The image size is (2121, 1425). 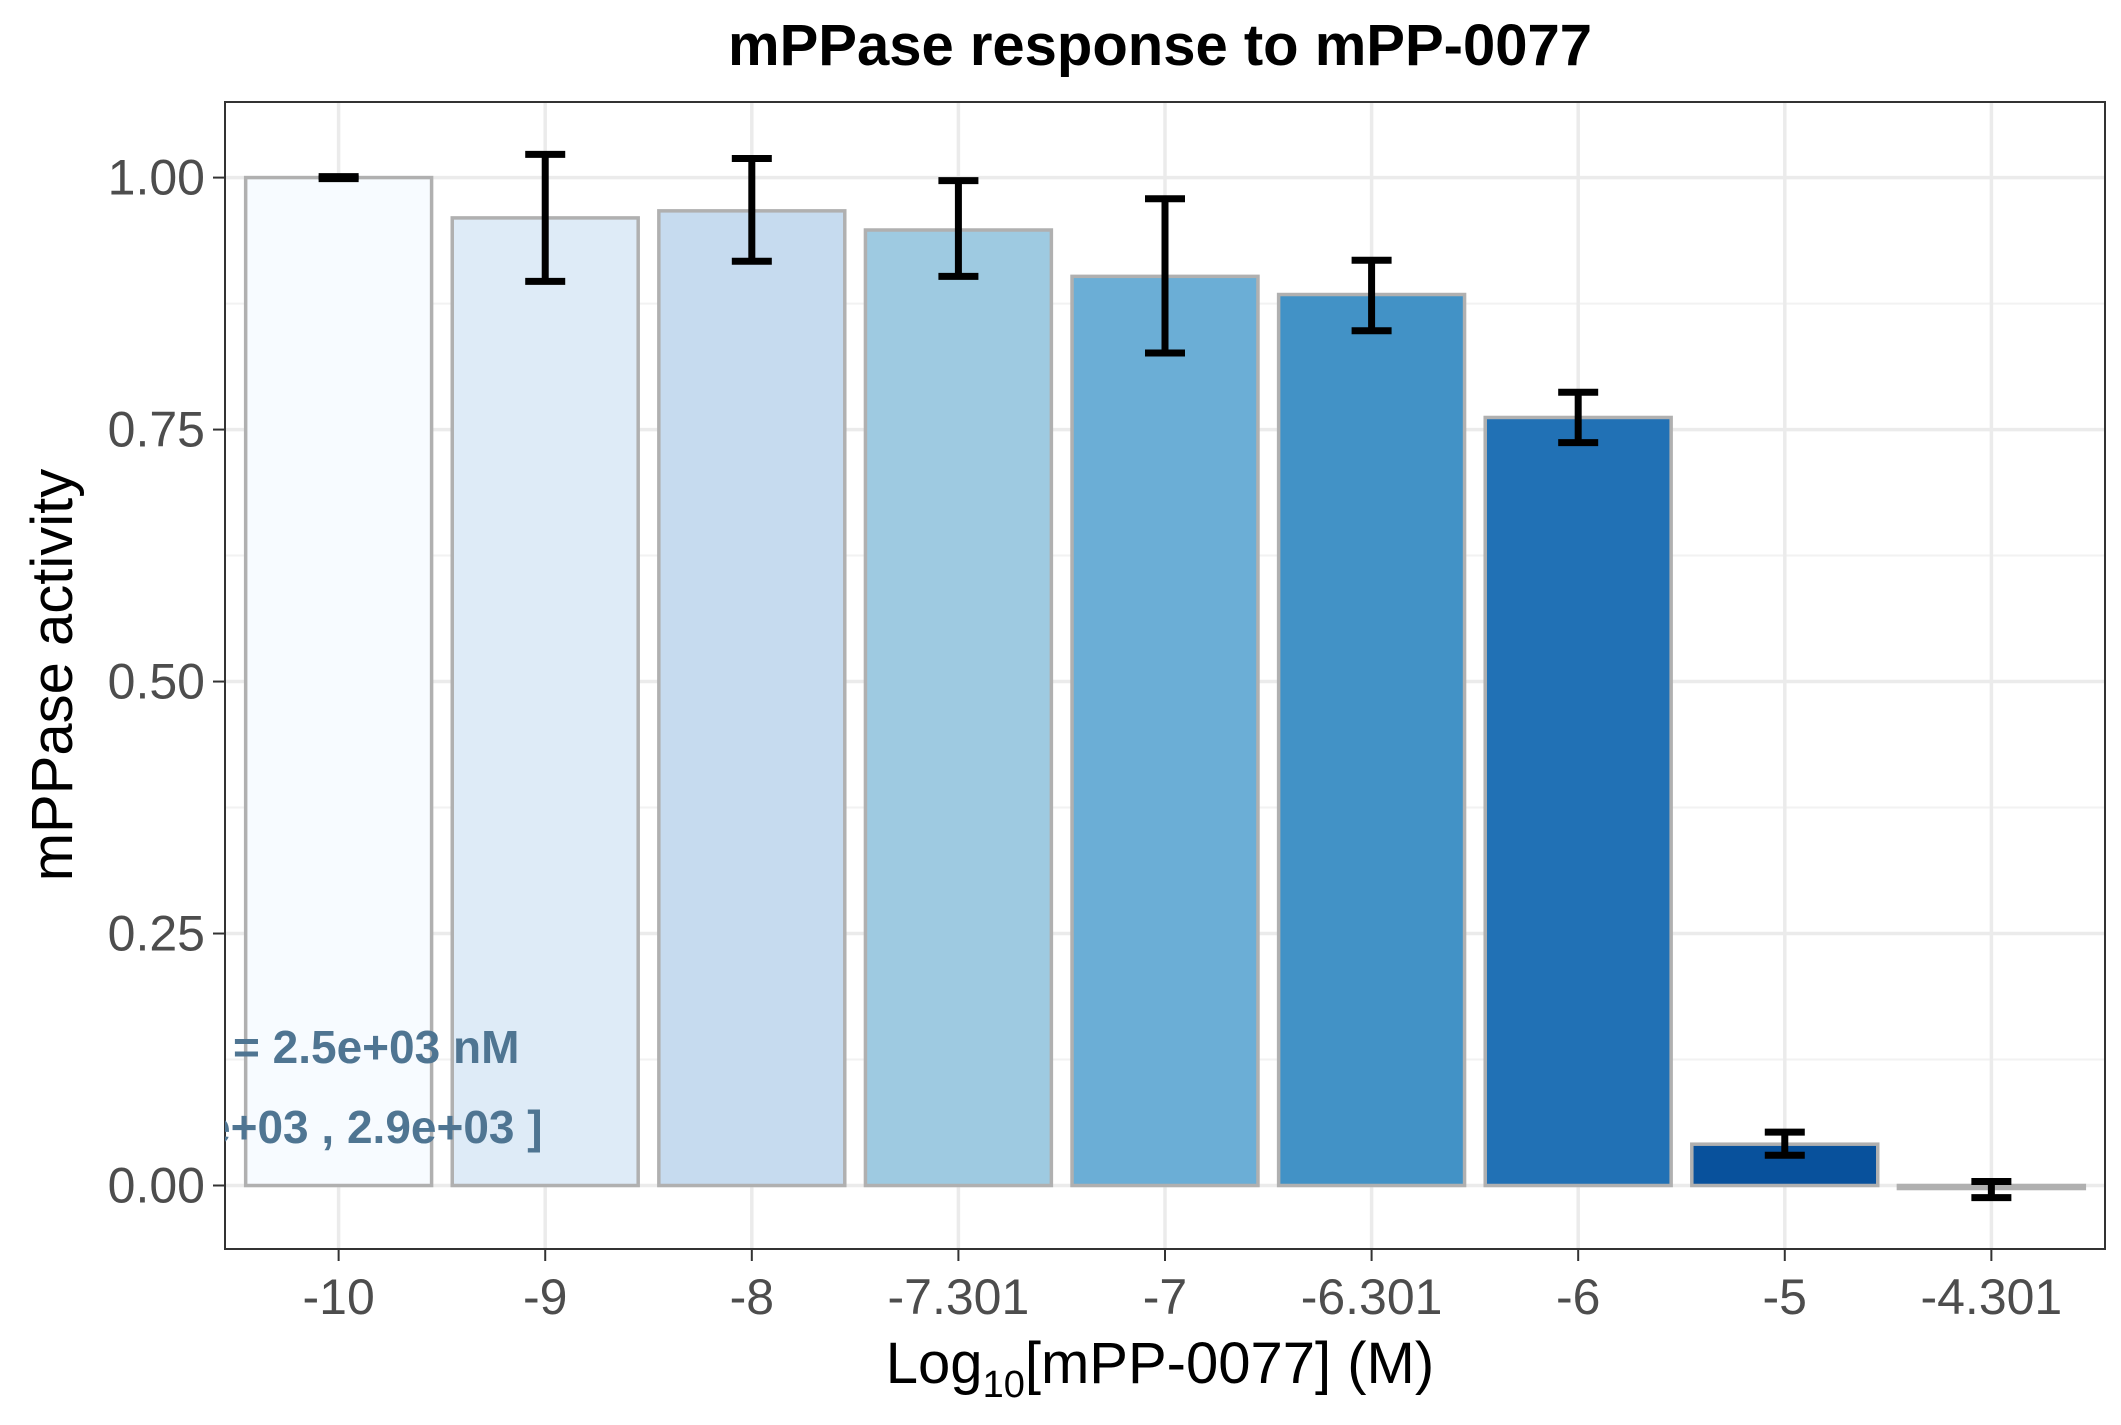 I want to click on x-axis-title-subscript: 10, so click(x=1004, y=1385).